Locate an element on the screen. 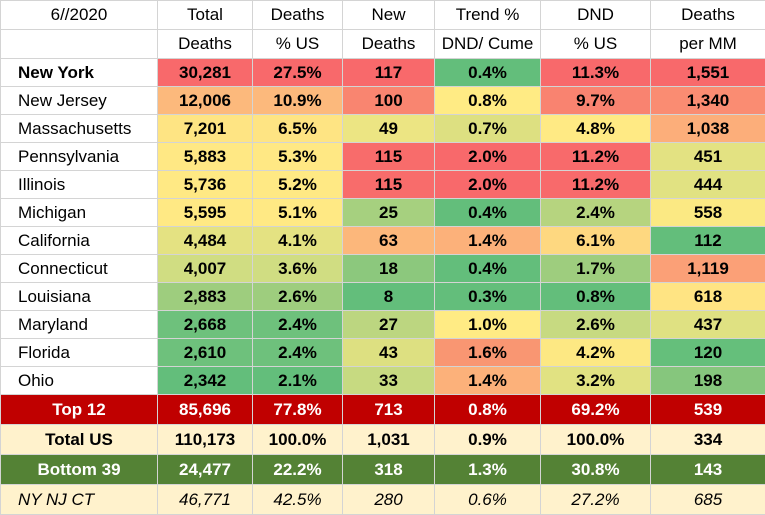 The width and height of the screenshot is (765, 515). data-cell: 7,201 is located at coordinates (205, 129).